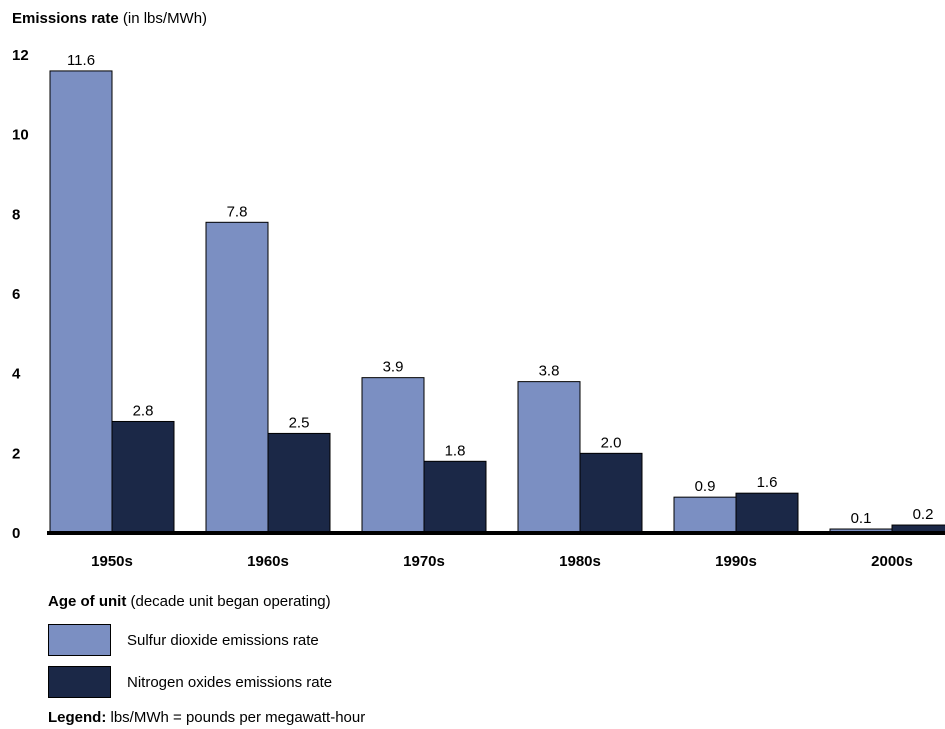  Describe the element at coordinates (20, 135) in the screenshot. I see `y-tick-label: 10` at that location.